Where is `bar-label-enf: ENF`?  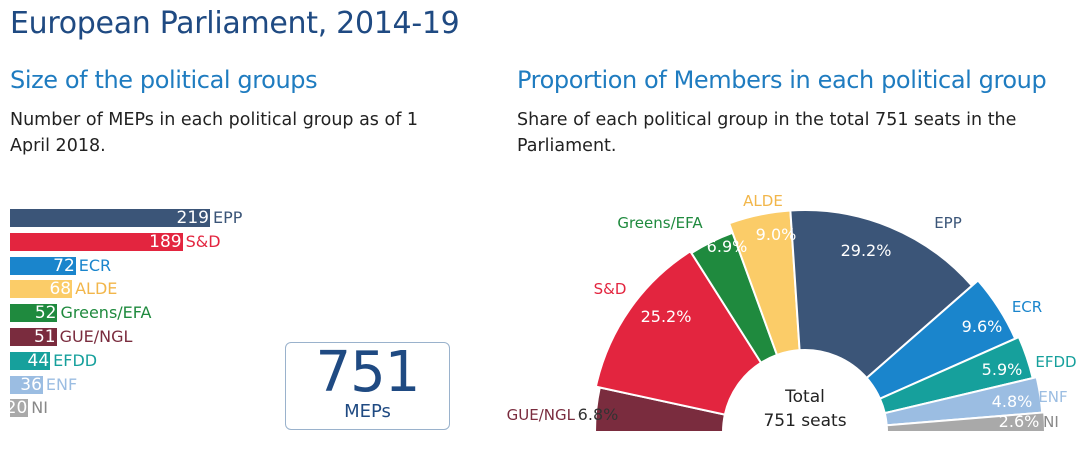 bar-label-enf: ENF is located at coordinates (61, 384).